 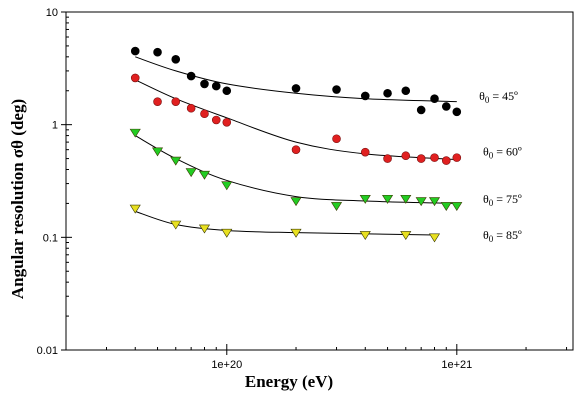 What do you see at coordinates (289, 381) in the screenshot?
I see `x-axis-title: Energy (eV)` at bounding box center [289, 381].